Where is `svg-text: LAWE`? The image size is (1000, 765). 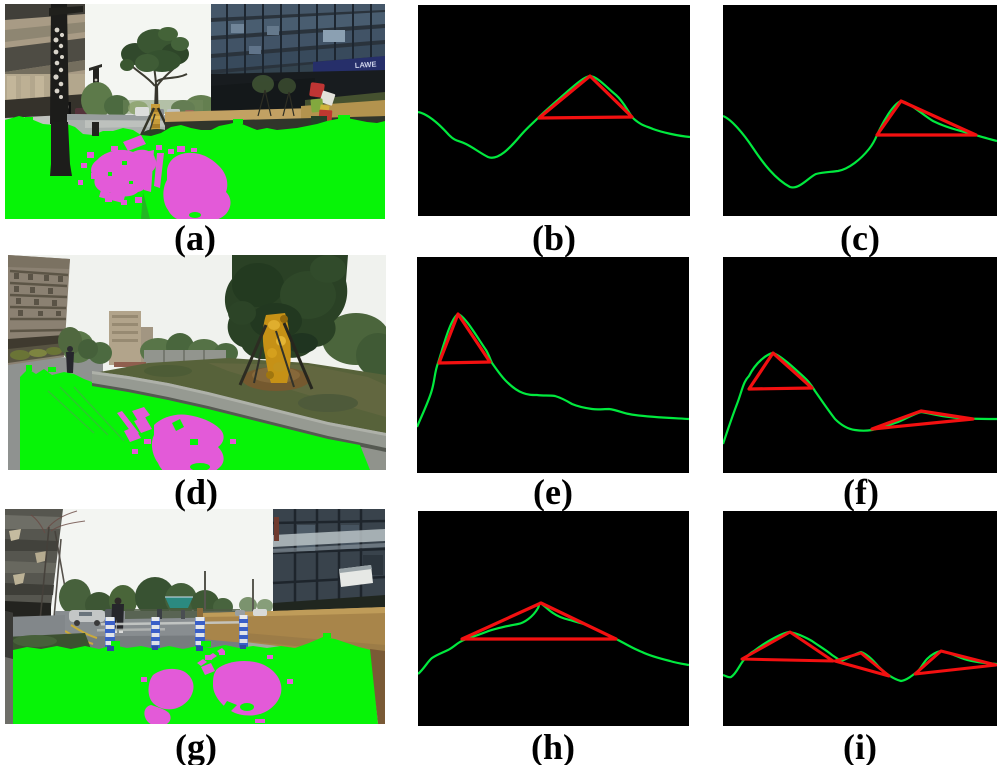 svg-text: LAWE is located at coordinates (366, 65).